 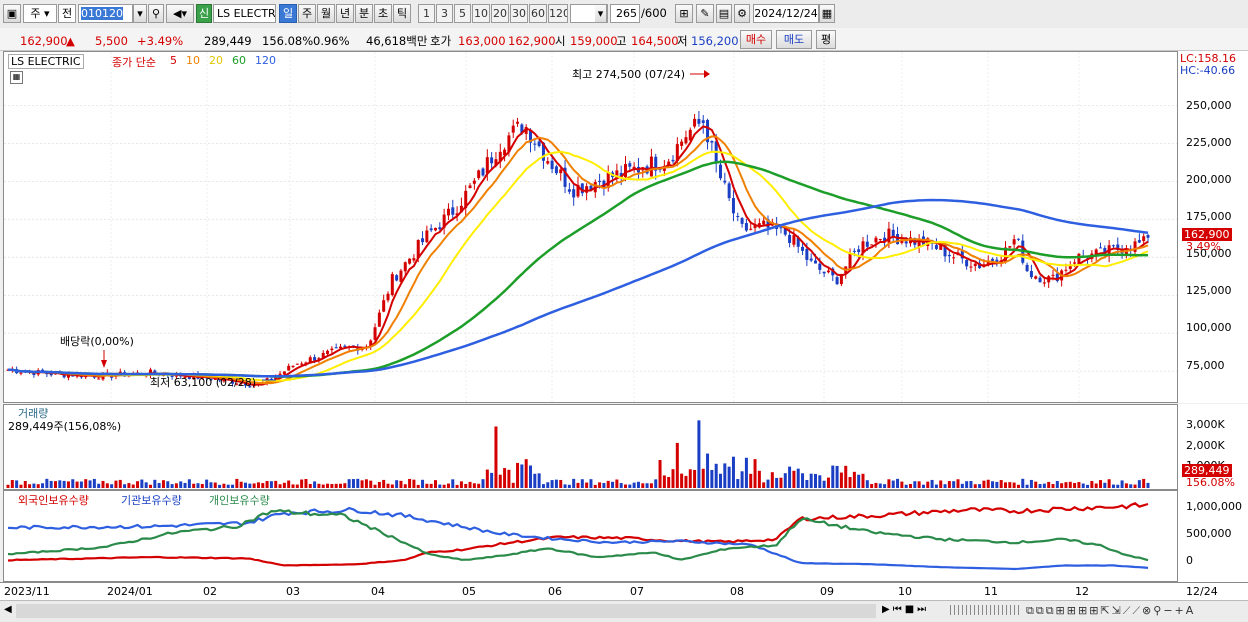 I want to click on holdings-panel: 외국인보유수량 기관보유수량 개인보유수량, so click(x=590, y=536).